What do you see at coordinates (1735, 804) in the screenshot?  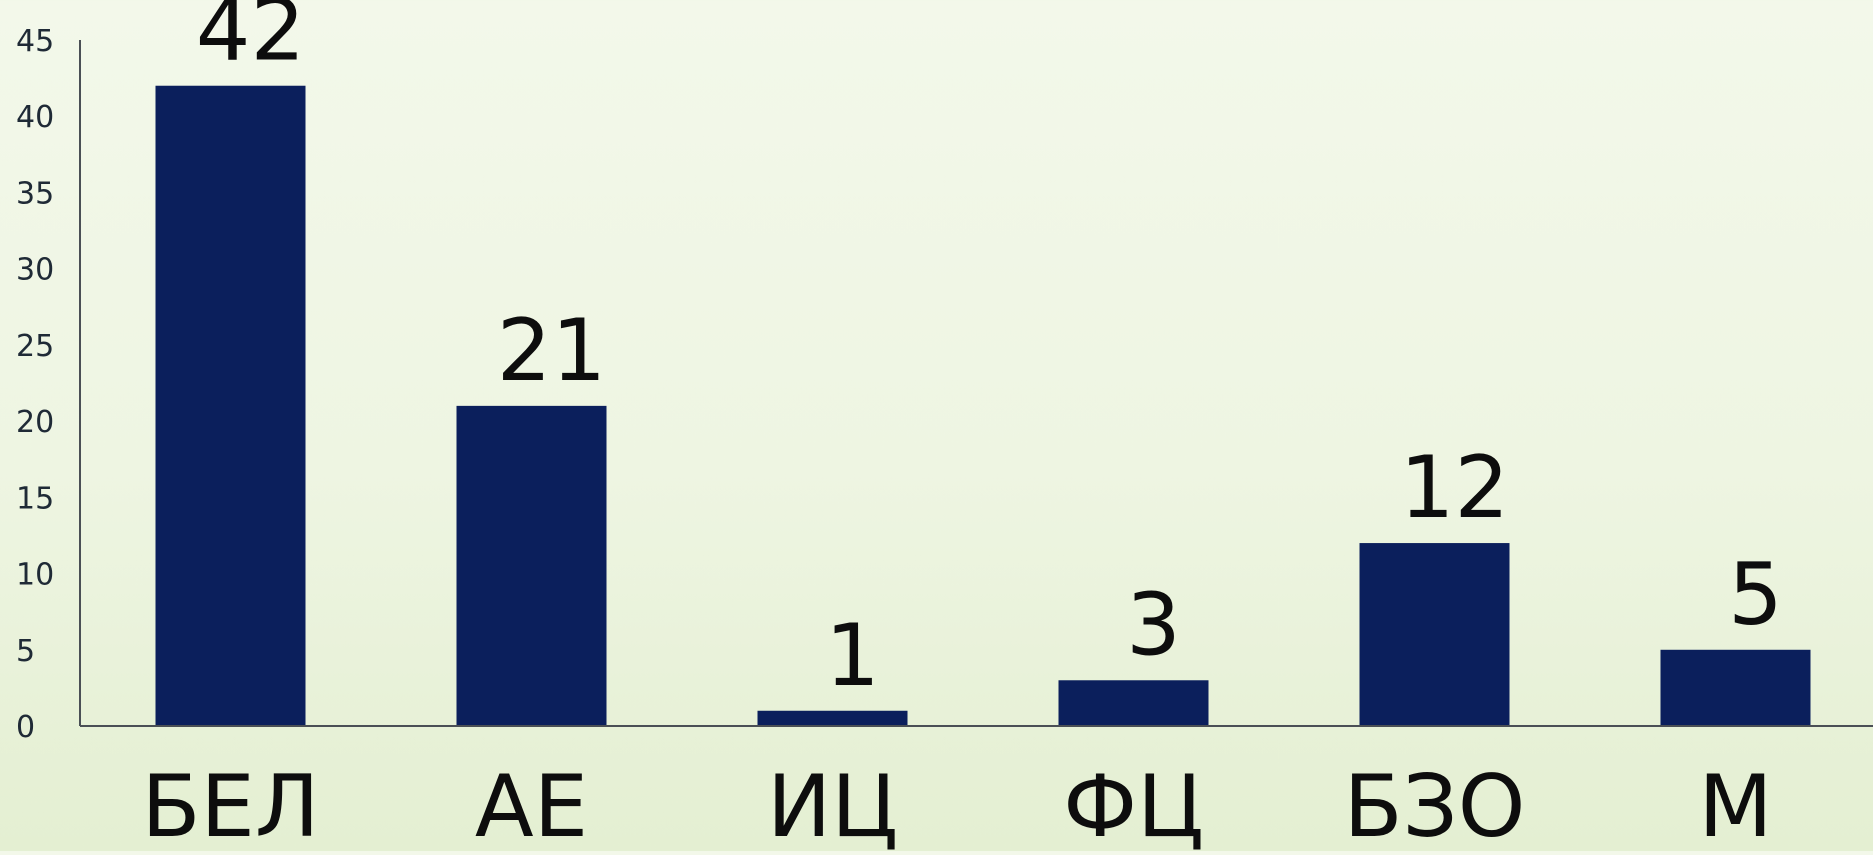 I see `x-tick-label-6: М` at bounding box center [1735, 804].